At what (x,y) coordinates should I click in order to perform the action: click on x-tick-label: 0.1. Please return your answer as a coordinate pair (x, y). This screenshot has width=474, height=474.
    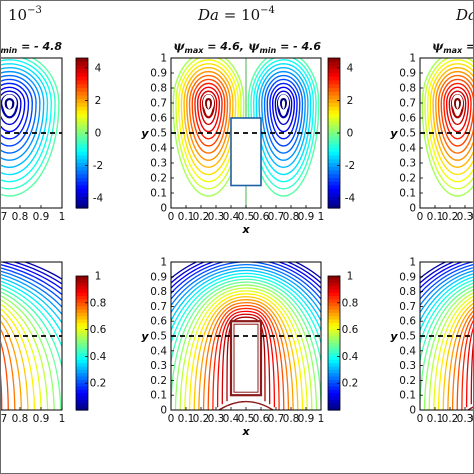
    Looking at the image, I should click on (435, 217).